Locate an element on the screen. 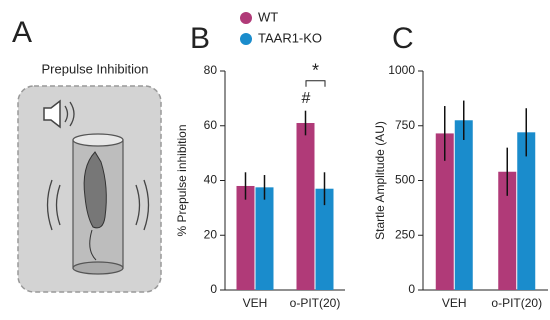  annotation: * is located at coordinates (315, 70).